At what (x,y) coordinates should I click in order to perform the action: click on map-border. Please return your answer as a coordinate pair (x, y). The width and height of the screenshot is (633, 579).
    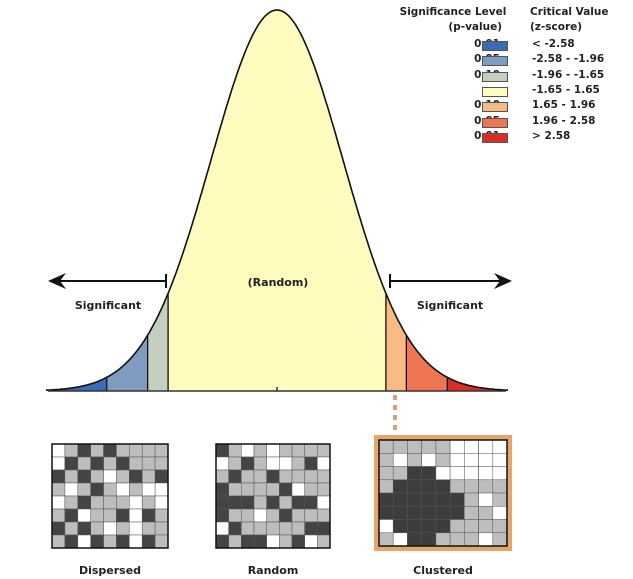
    Looking at the image, I should click on (110, 496).